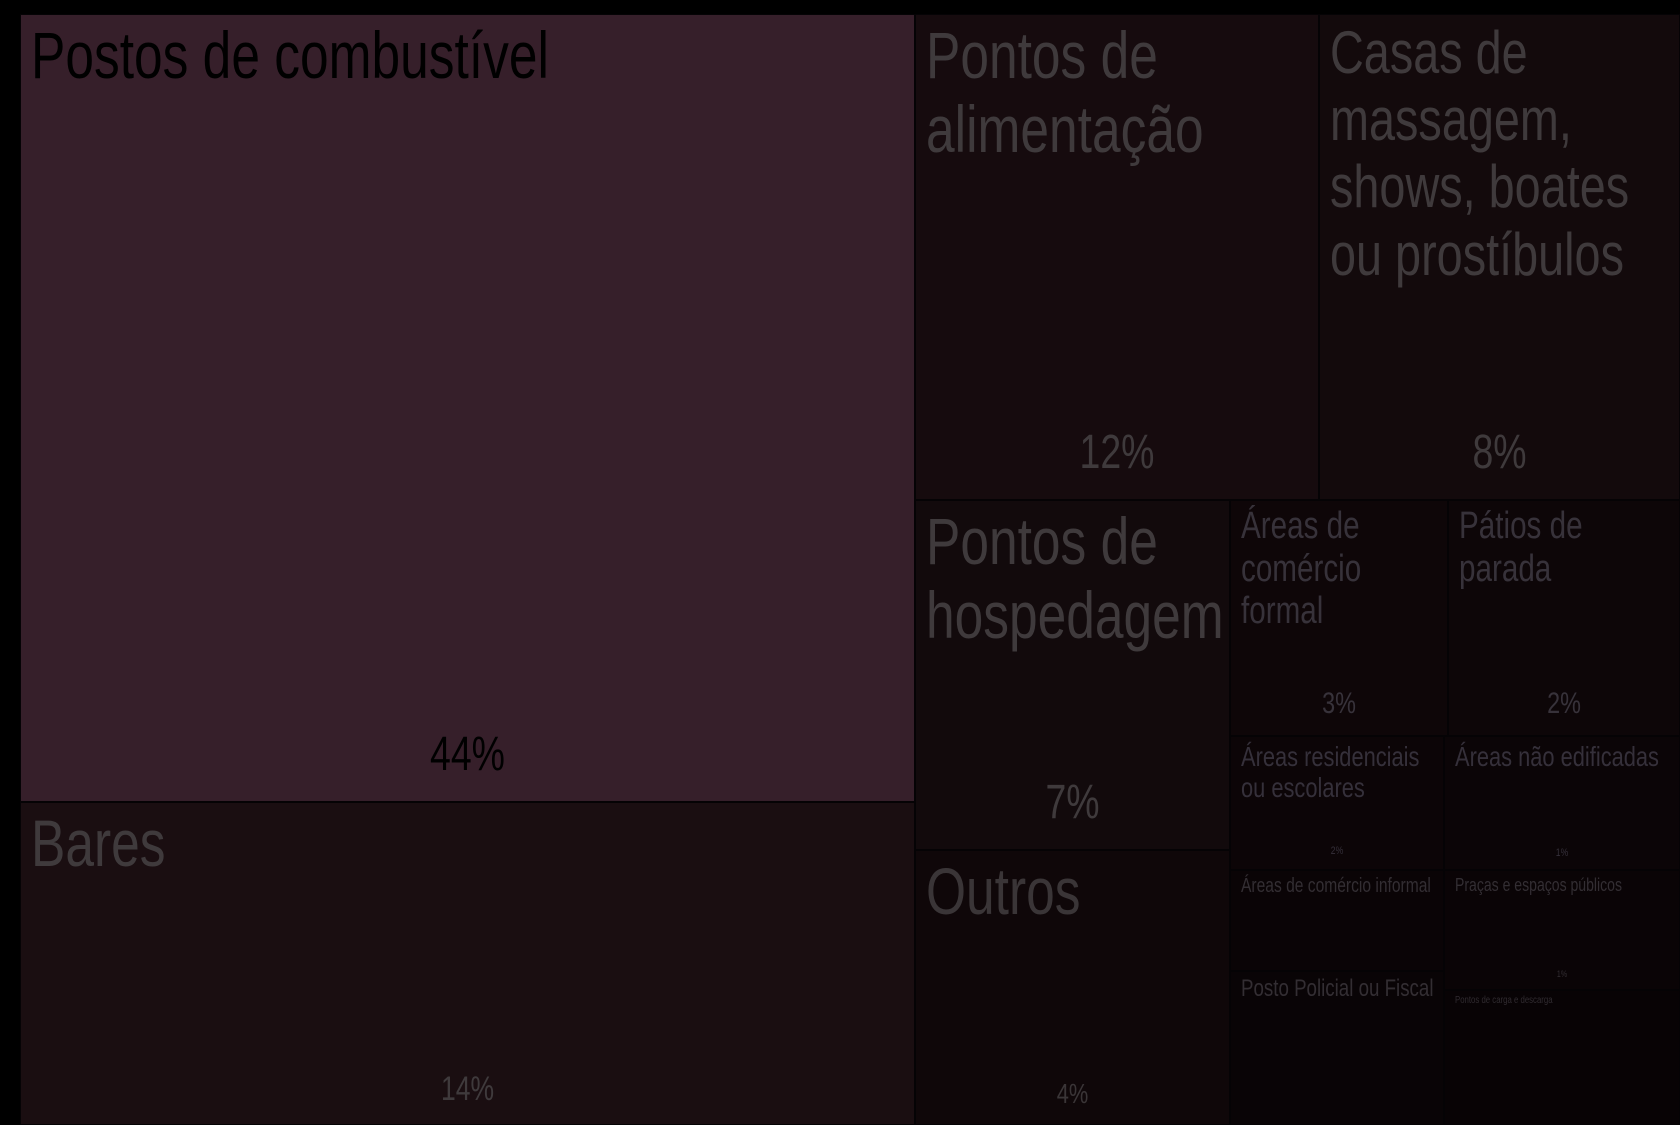  I want to click on tile-value-label: 4%, so click(1072, 1093).